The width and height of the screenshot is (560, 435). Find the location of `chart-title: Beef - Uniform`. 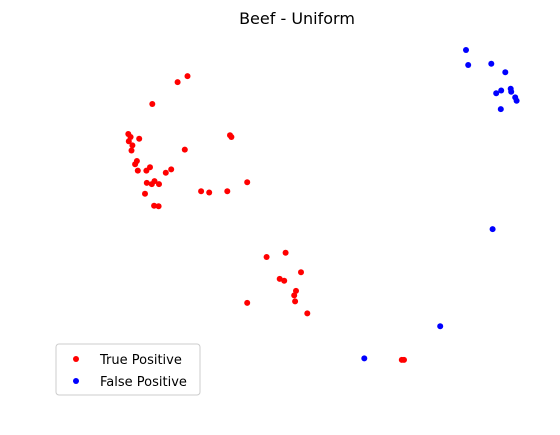

chart-title: Beef - Uniform is located at coordinates (297, 18).